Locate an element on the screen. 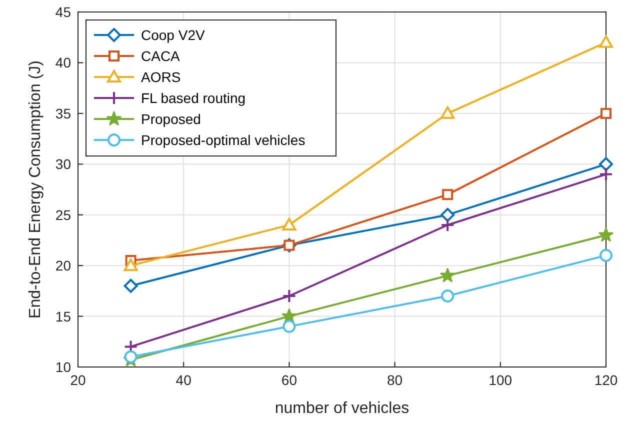  y-tick-label: 10 is located at coordinates (63, 367).